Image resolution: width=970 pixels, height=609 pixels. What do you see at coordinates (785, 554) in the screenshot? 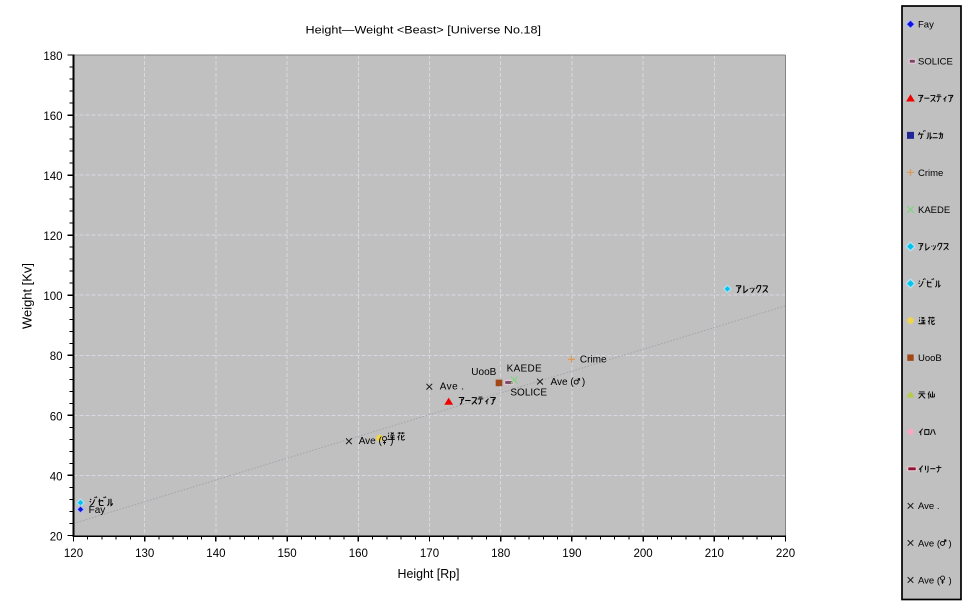
I see `svg-text: 220` at bounding box center [785, 554].